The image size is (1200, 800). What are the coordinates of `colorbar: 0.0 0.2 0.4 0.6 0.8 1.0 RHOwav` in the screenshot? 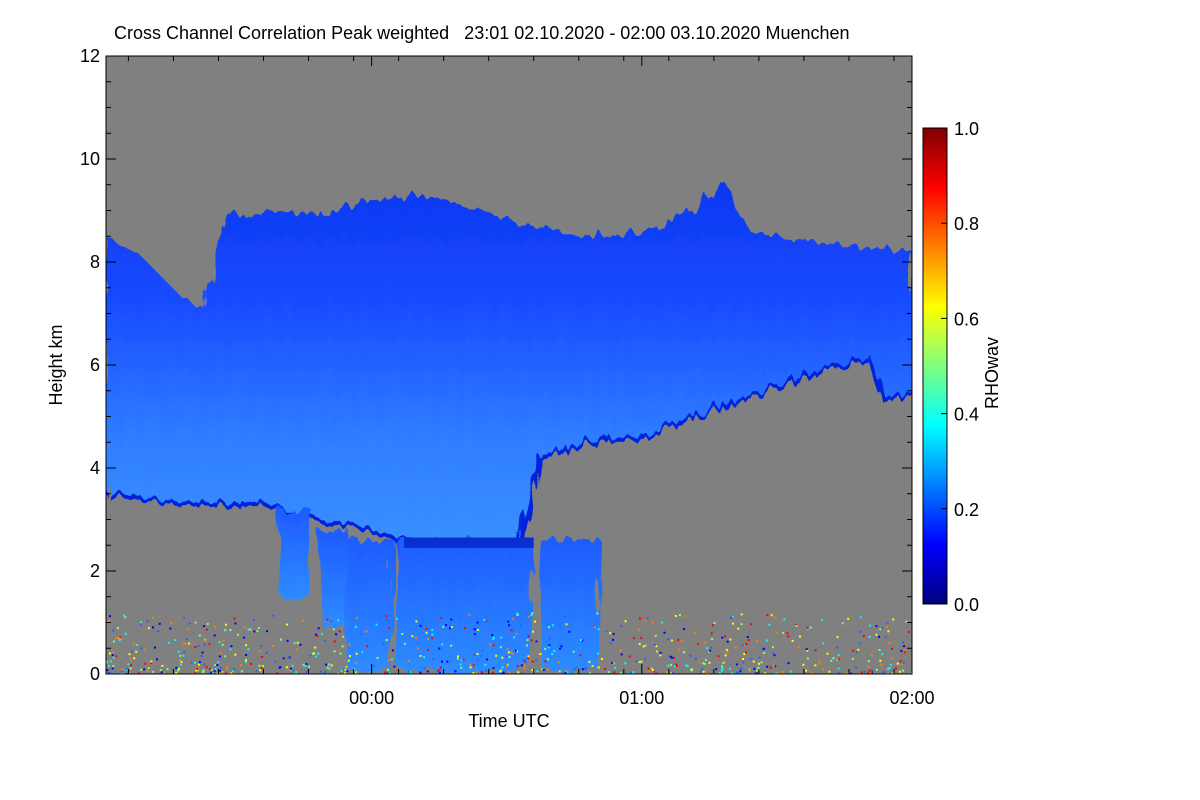 It's located at (962, 367).